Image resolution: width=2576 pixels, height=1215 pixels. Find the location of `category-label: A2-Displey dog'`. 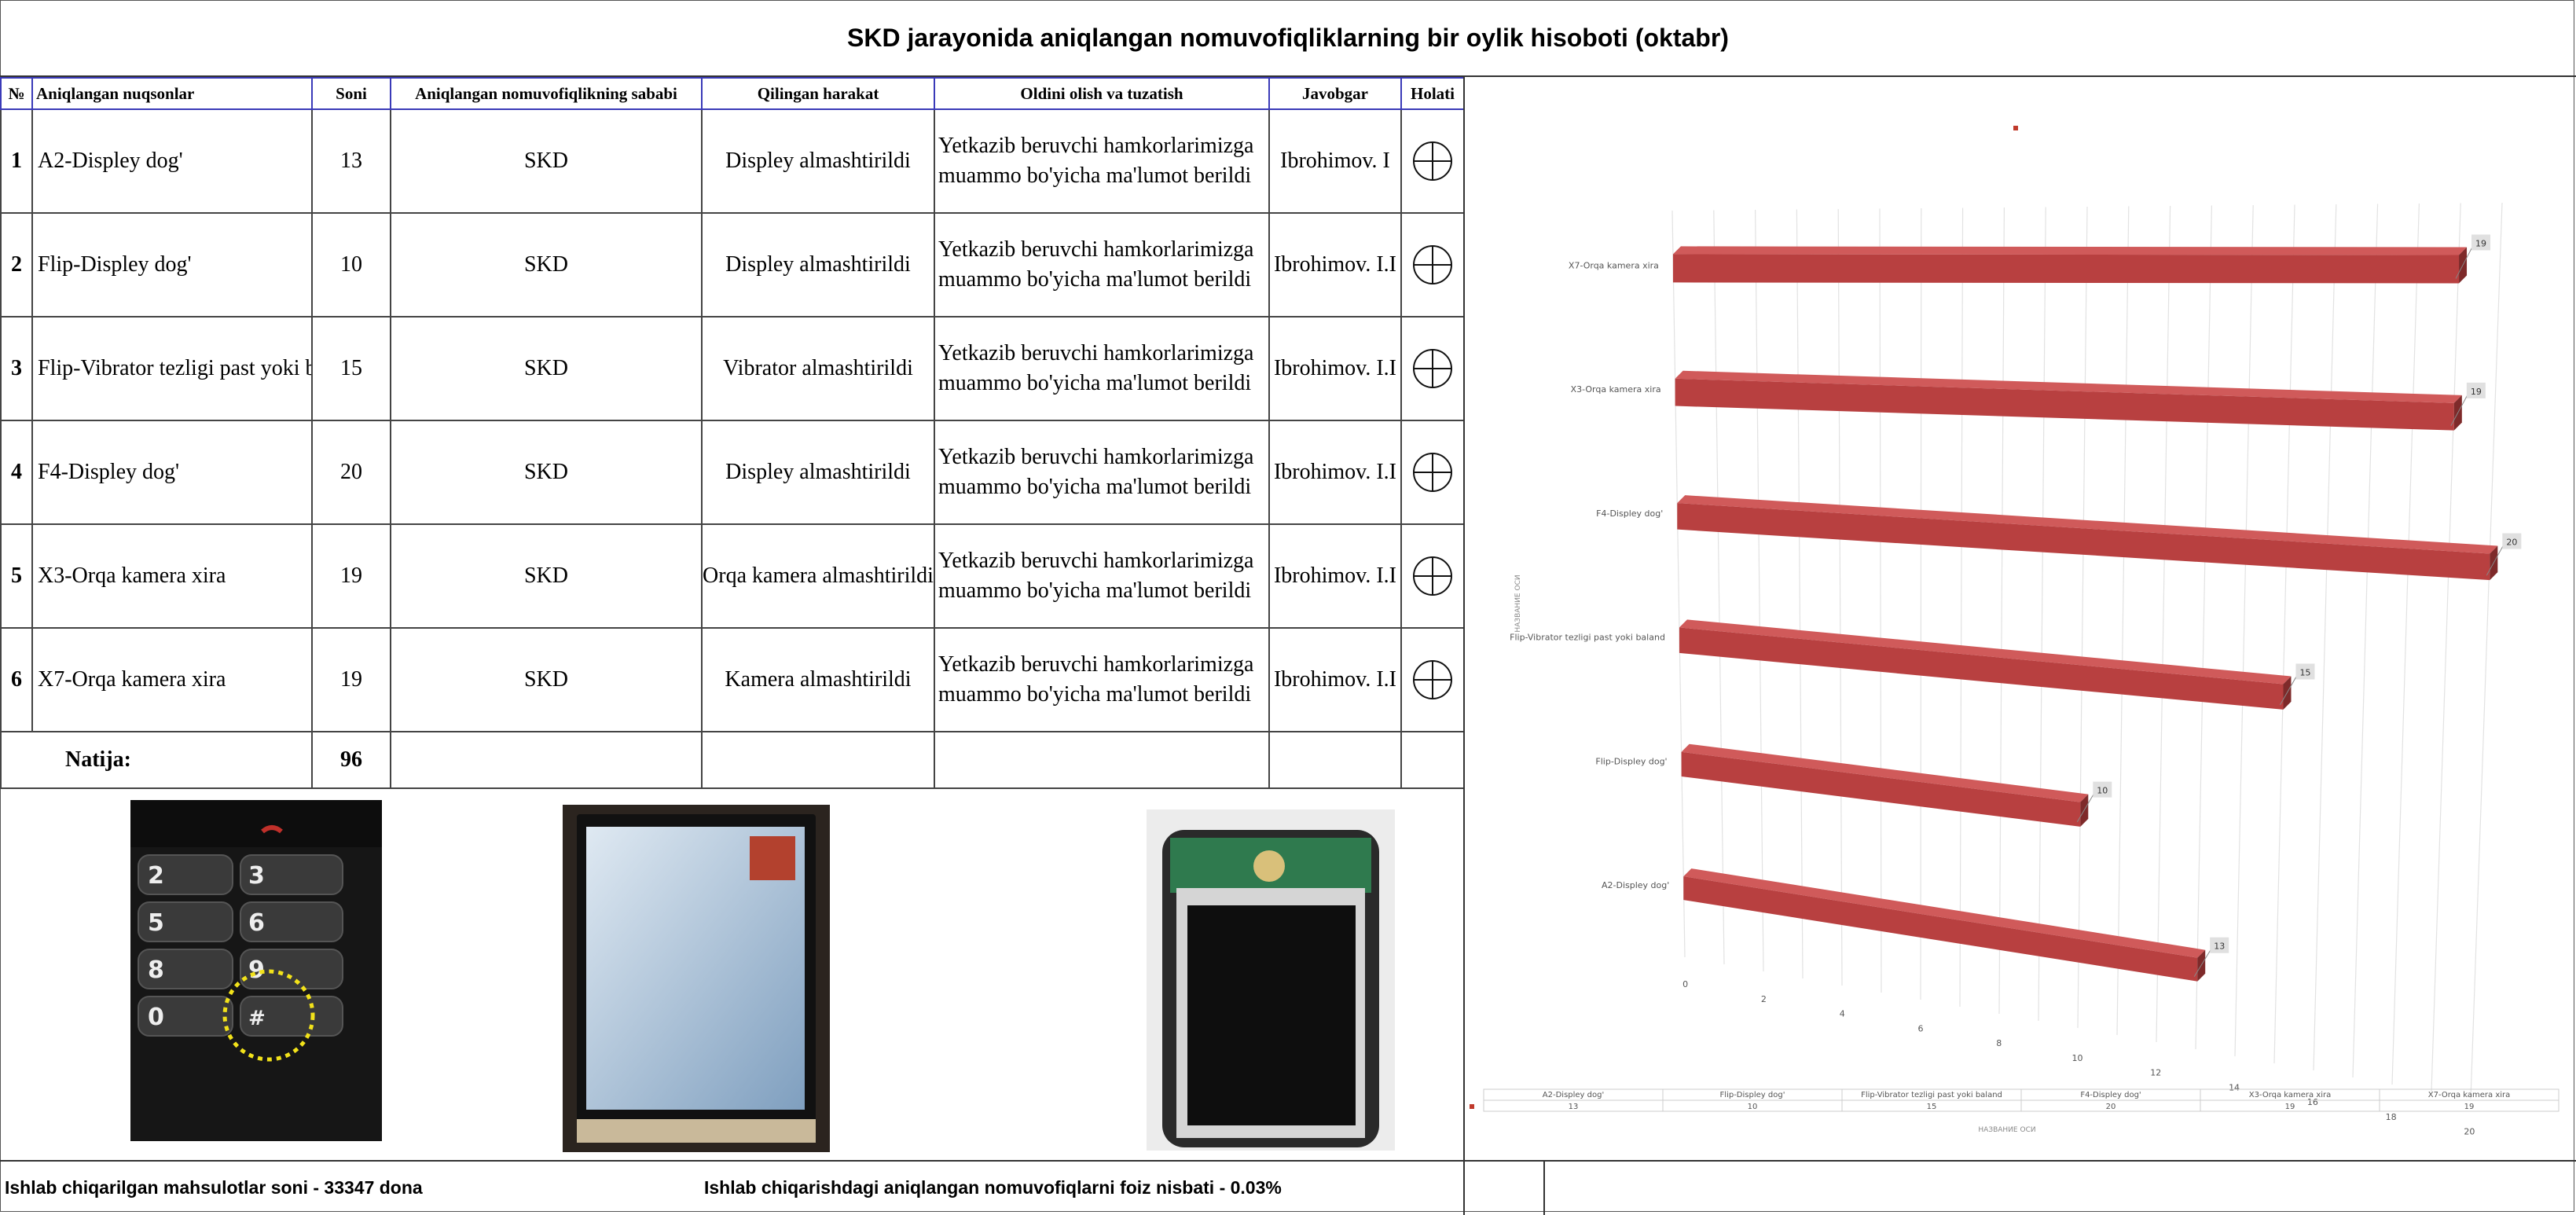

category-label: A2-Displey dog' is located at coordinates (1635, 885).